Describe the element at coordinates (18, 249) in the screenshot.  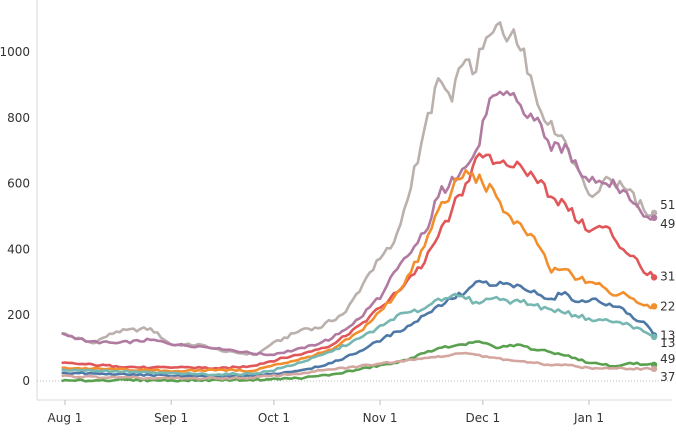
I see `y-tick-label: 400` at that location.